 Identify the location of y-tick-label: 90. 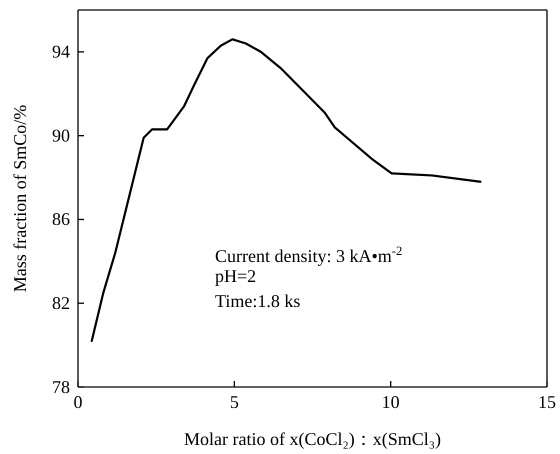
(61, 135).